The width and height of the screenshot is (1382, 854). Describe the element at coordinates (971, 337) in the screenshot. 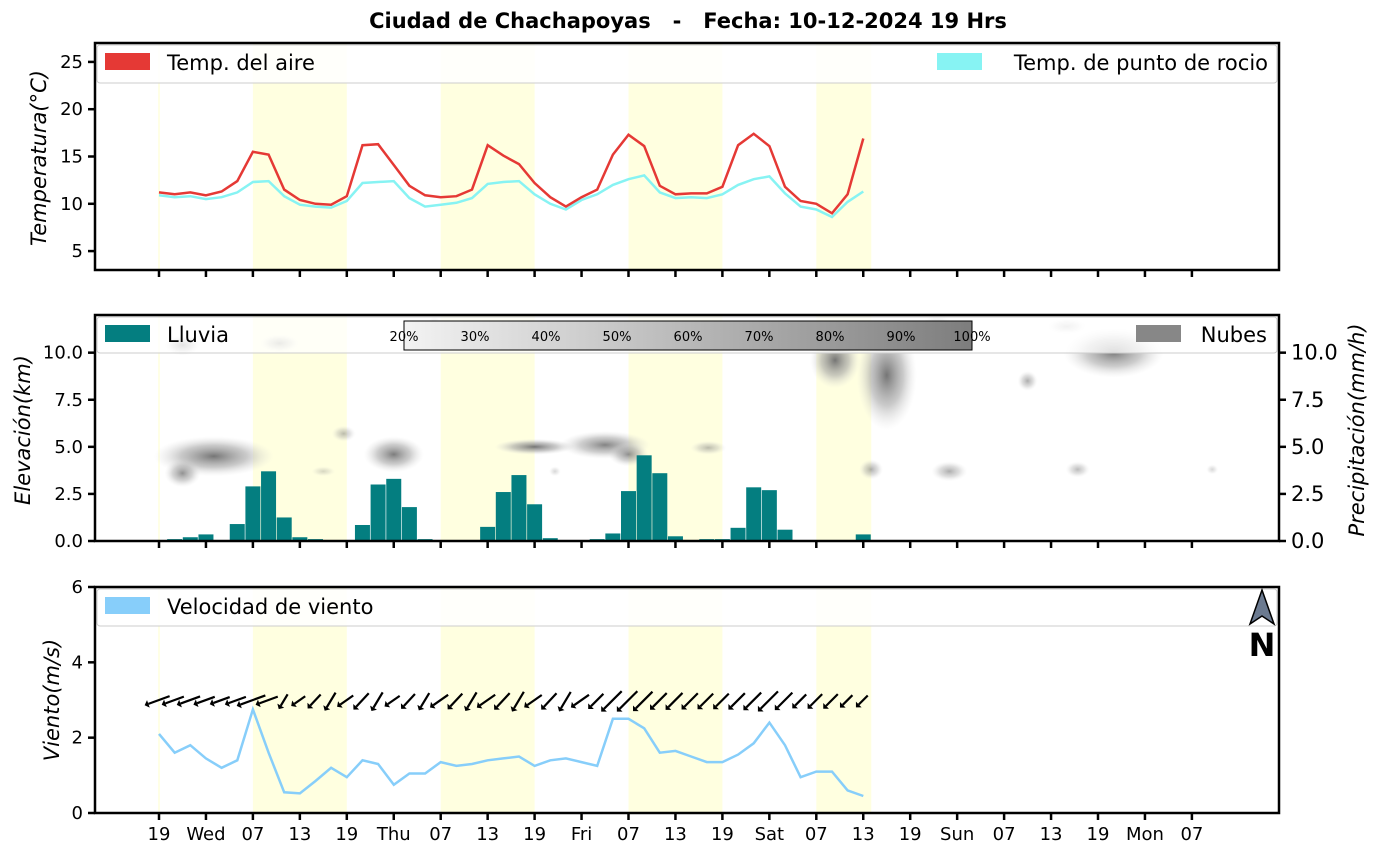

I see `colorbar-label: 100%` at that location.